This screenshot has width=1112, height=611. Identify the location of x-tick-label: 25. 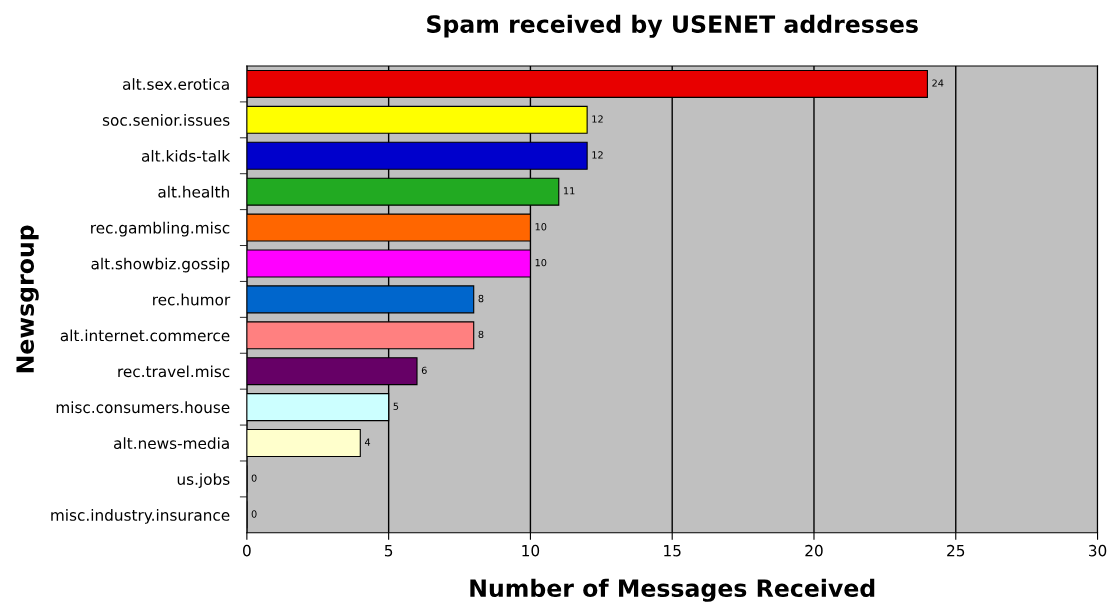
(956, 550).